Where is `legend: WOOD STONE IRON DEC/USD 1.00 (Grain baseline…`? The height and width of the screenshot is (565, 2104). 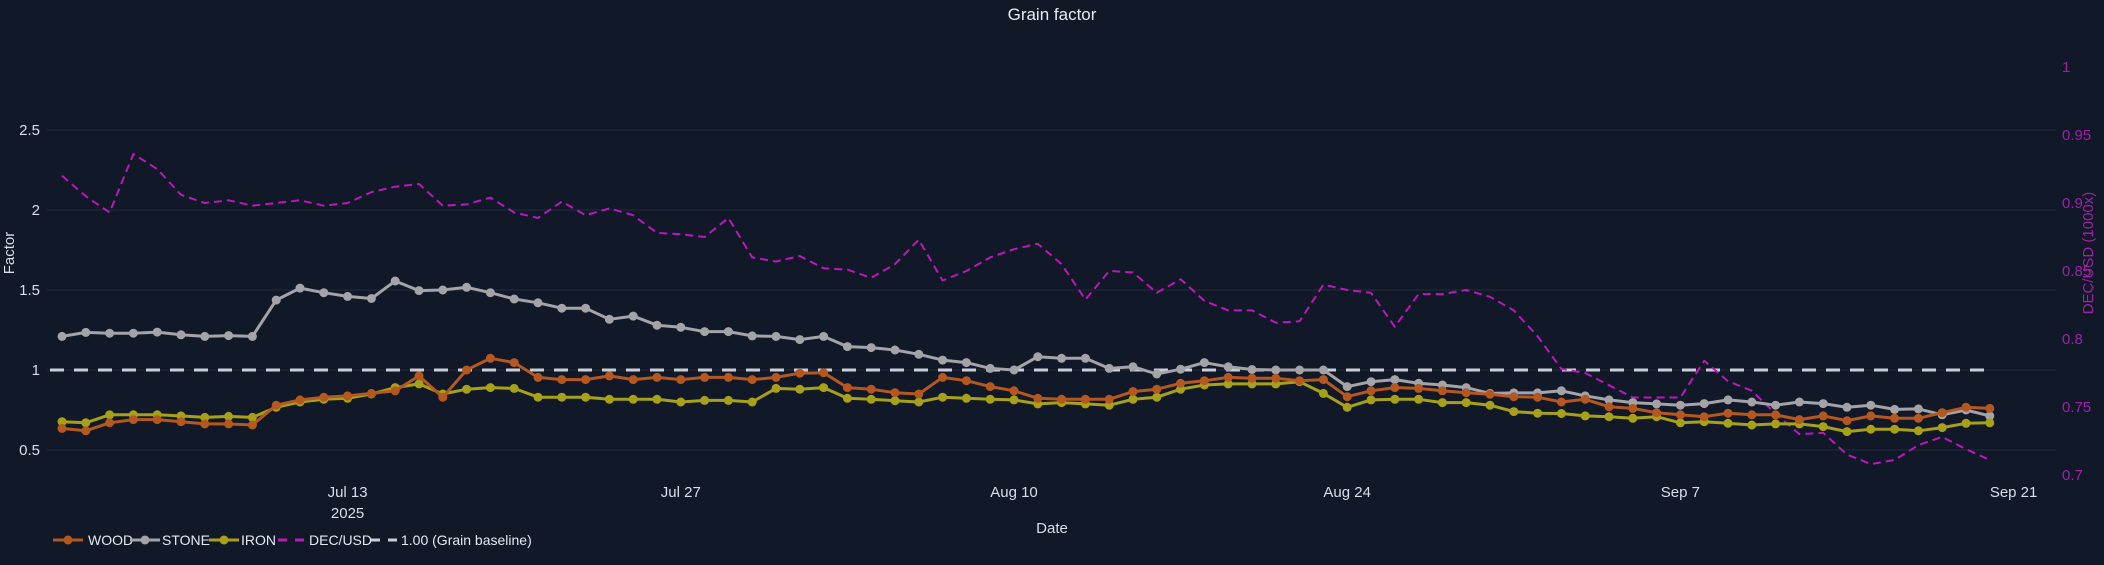
legend: WOOD STONE IRON DEC/USD 1.00 (Grain baseline… is located at coordinates (292, 540).